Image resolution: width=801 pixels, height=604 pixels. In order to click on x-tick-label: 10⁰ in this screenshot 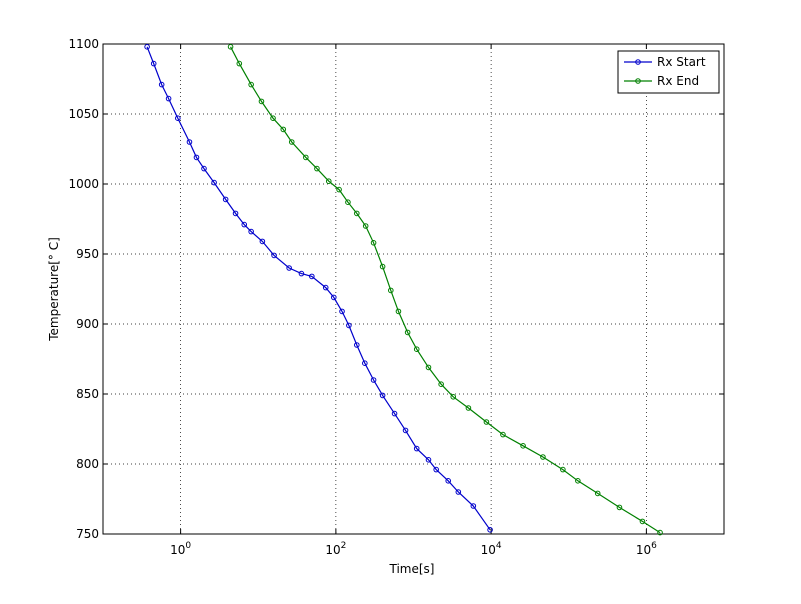, I will do `click(180, 549)`.